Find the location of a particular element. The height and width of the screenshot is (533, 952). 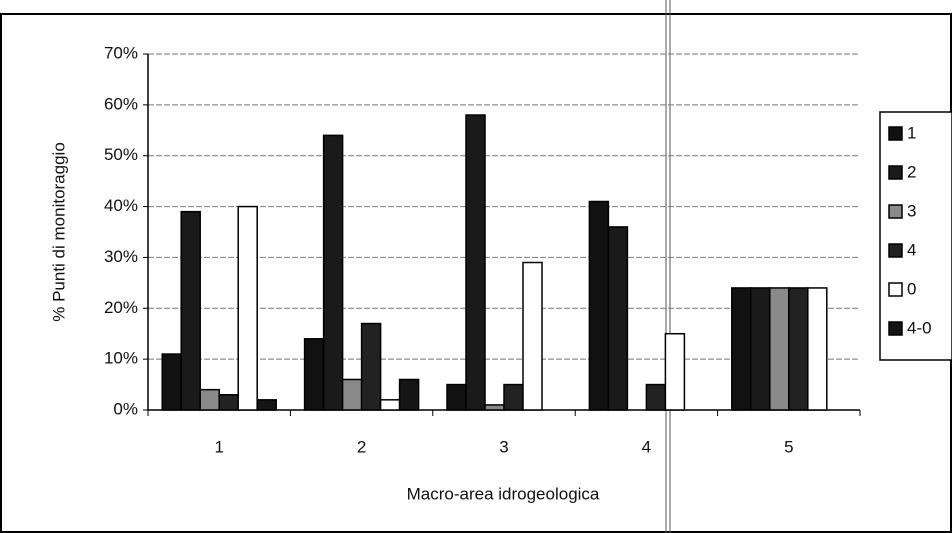

legend-label: 1 is located at coordinates (911, 132).